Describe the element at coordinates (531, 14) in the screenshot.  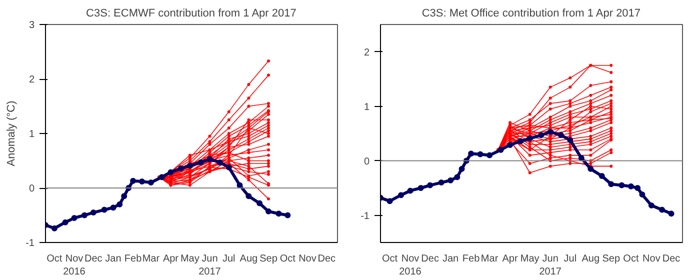
I see `chart-title: C3S: Met Office contribution from 1 Apr 2017` at that location.